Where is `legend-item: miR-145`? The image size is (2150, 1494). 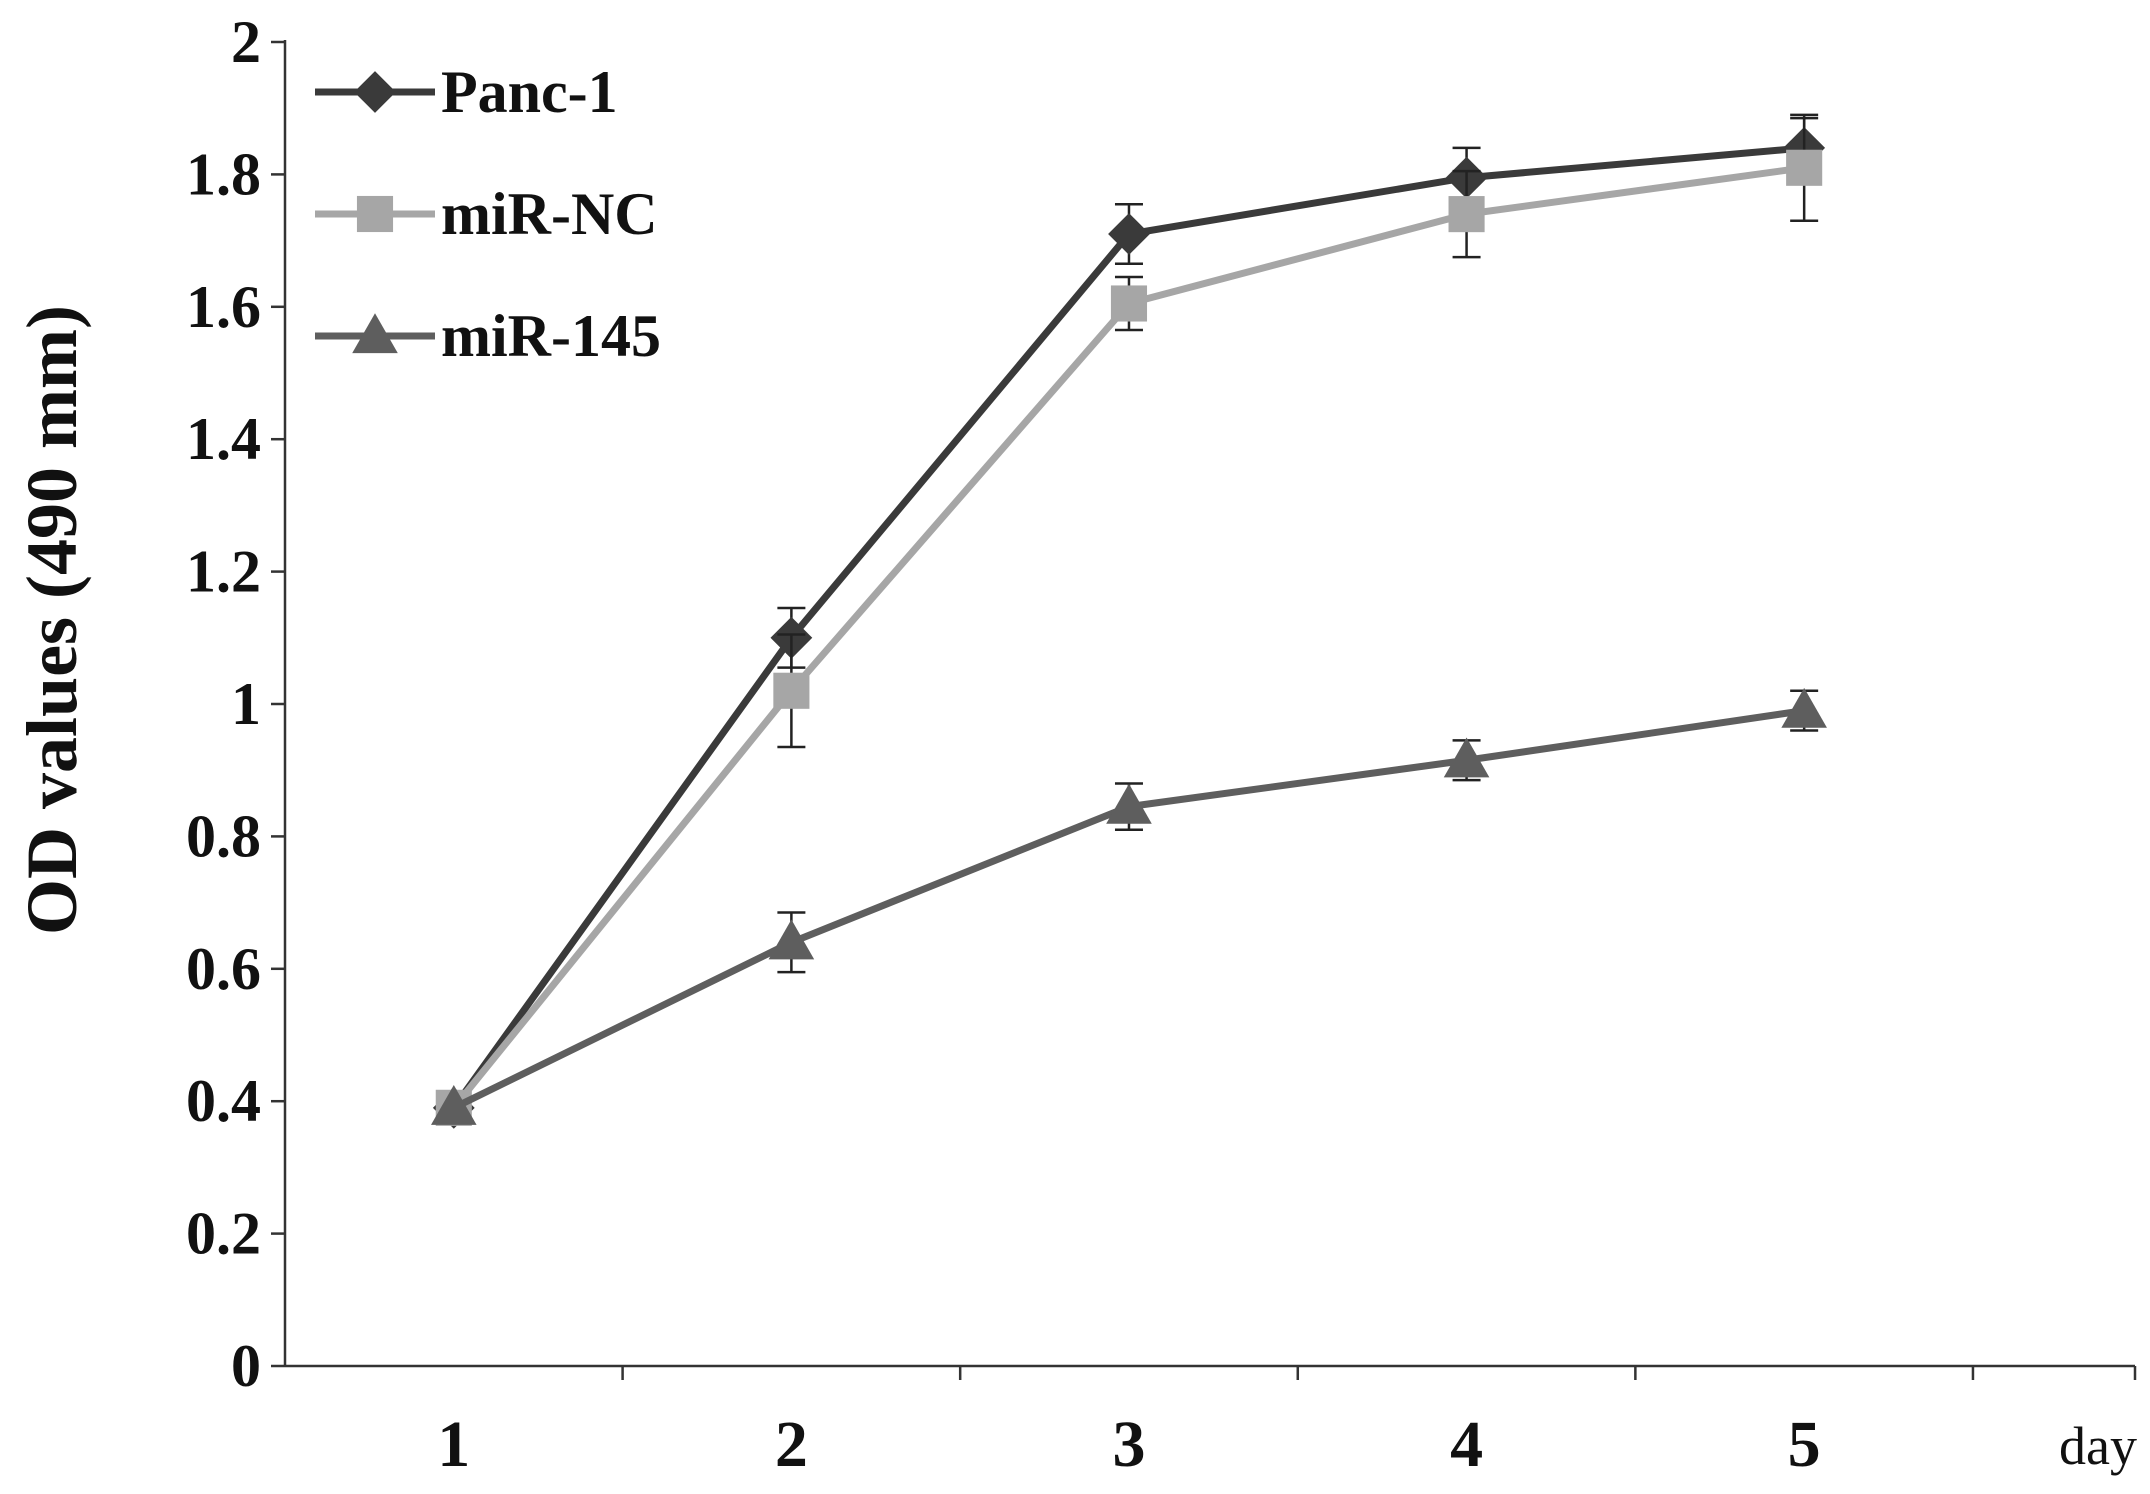 legend-item: miR-145 is located at coordinates (488, 336).